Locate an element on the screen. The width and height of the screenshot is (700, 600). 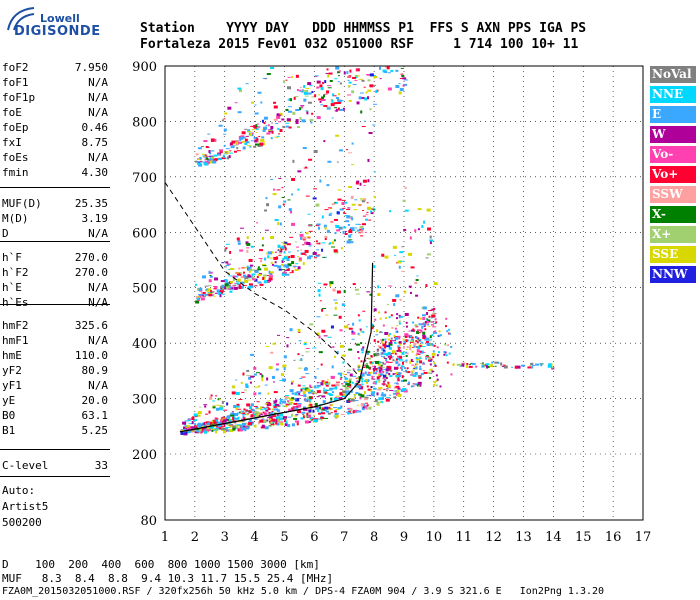
param-row-fxi: fxI 8.75 is located at coordinates (55, 142).